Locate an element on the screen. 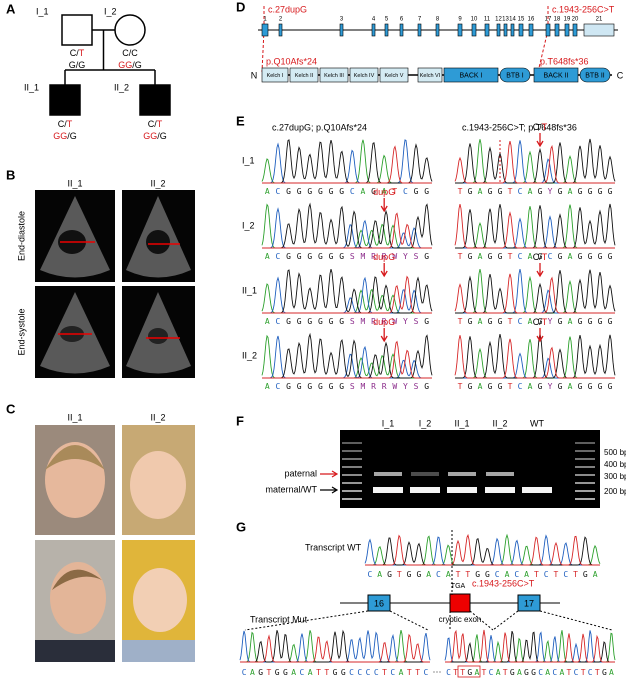  codon-box is located at coordinates (469, 671).